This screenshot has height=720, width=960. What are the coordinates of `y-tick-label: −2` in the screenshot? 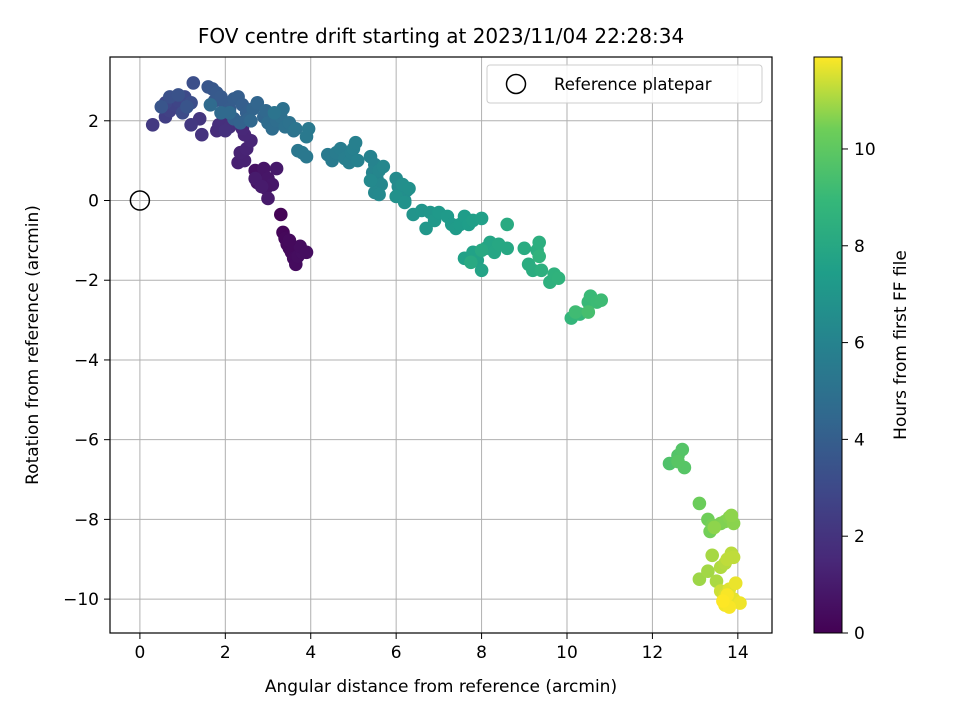 It's located at (86, 281).